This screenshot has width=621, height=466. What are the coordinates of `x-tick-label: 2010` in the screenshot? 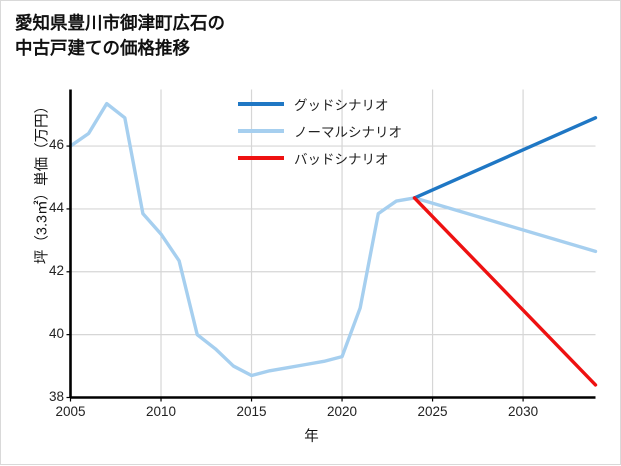 It's located at (161, 411).